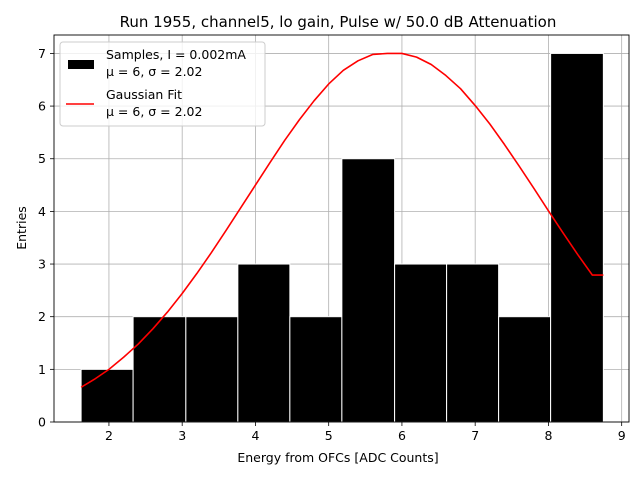  I want to click on y-tick-label: 3, so click(42, 264).